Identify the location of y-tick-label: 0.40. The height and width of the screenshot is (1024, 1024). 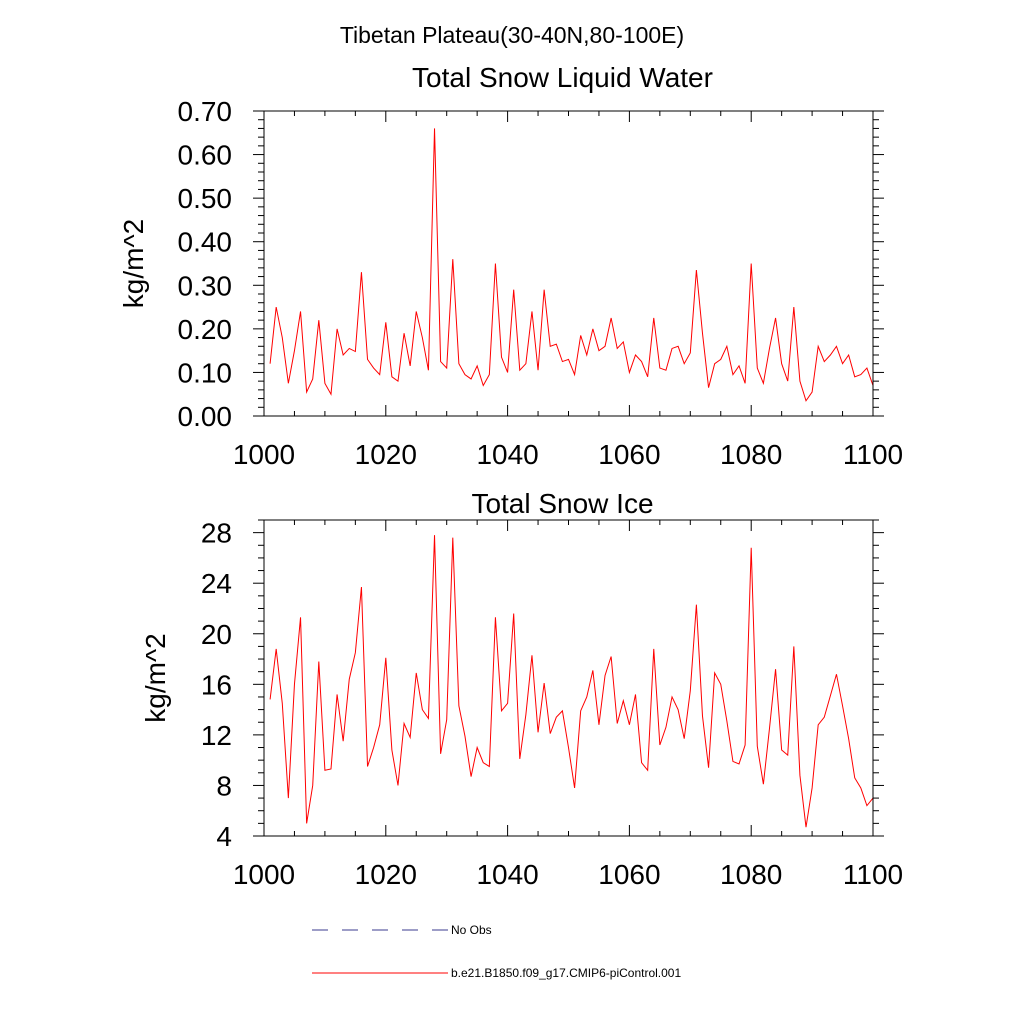
(205, 242).